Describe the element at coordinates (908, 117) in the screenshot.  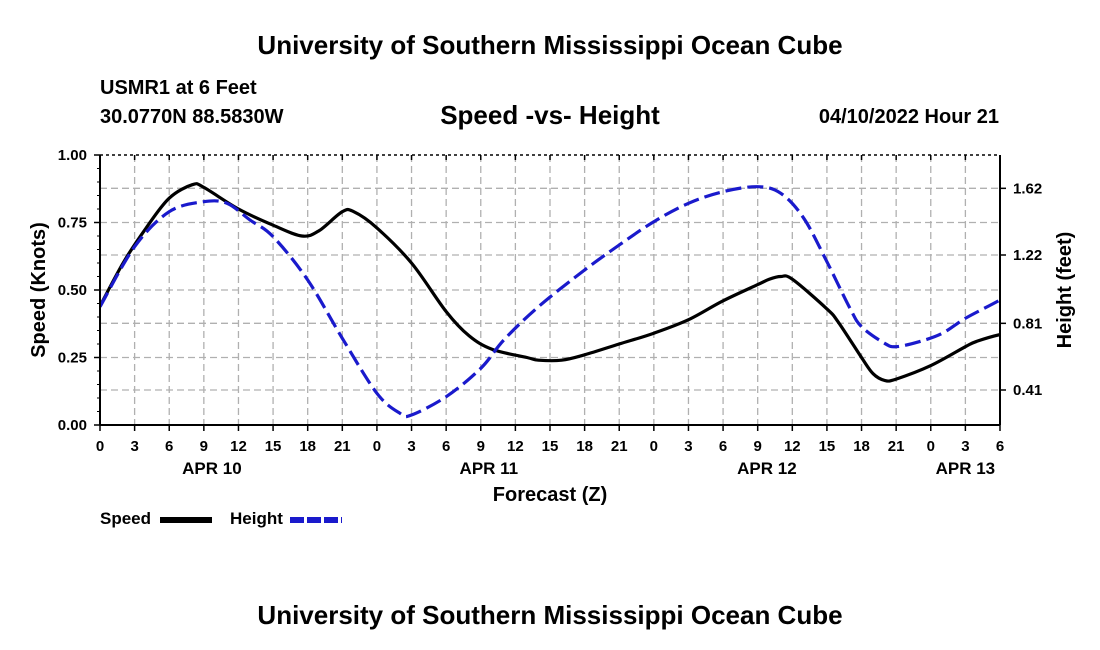
I see `datetime-label: 04/10/2022 Hour 21` at that location.